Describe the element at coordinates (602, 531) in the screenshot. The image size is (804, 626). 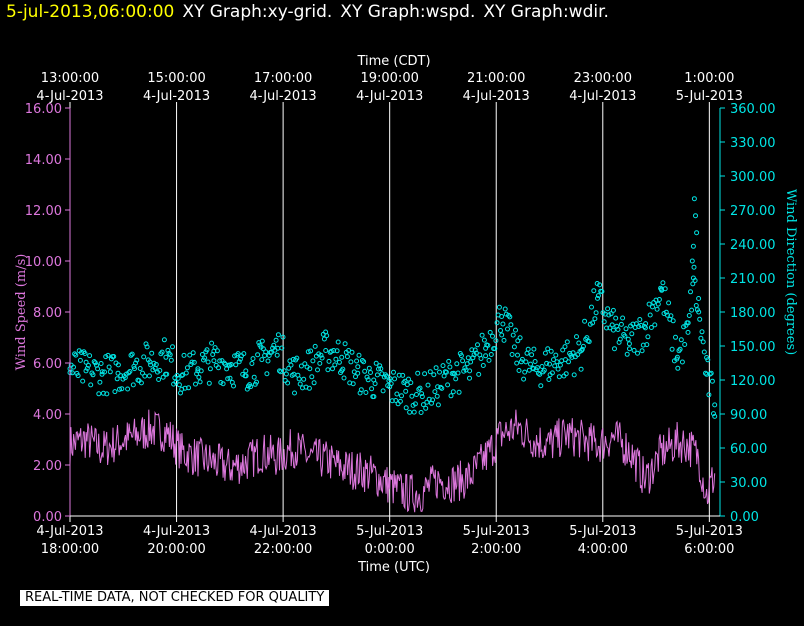
I see `bottom-tick-date: 5-Jul-2013` at that location.